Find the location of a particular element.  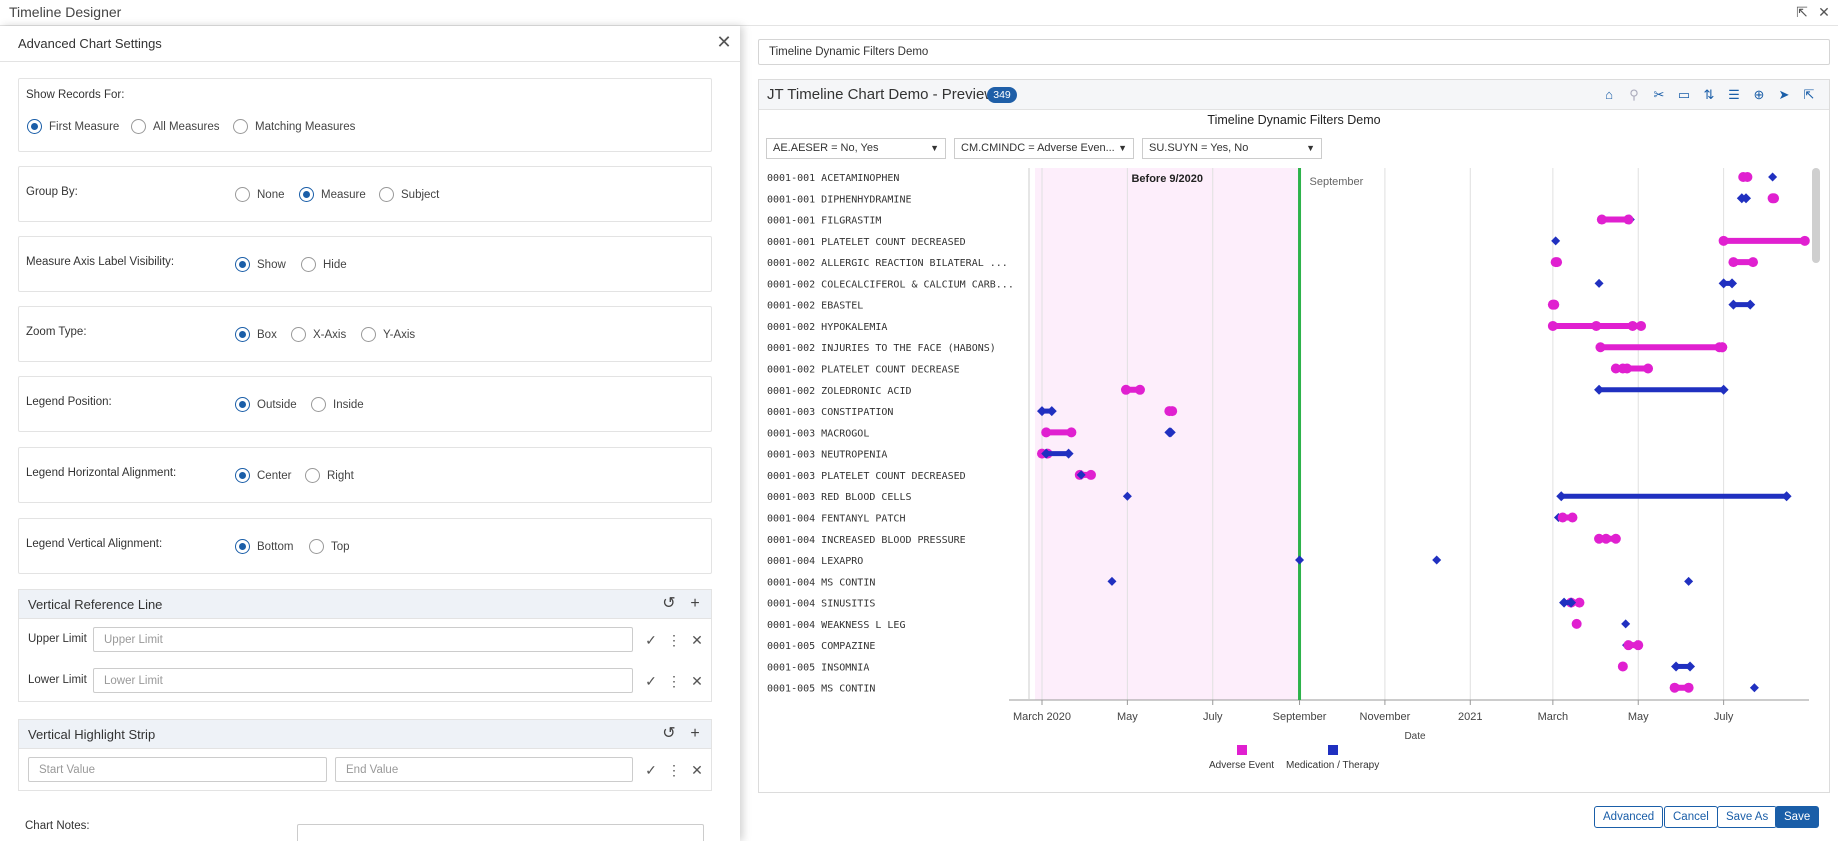

sliders-icon: ☰ is located at coordinates (1734, 94).